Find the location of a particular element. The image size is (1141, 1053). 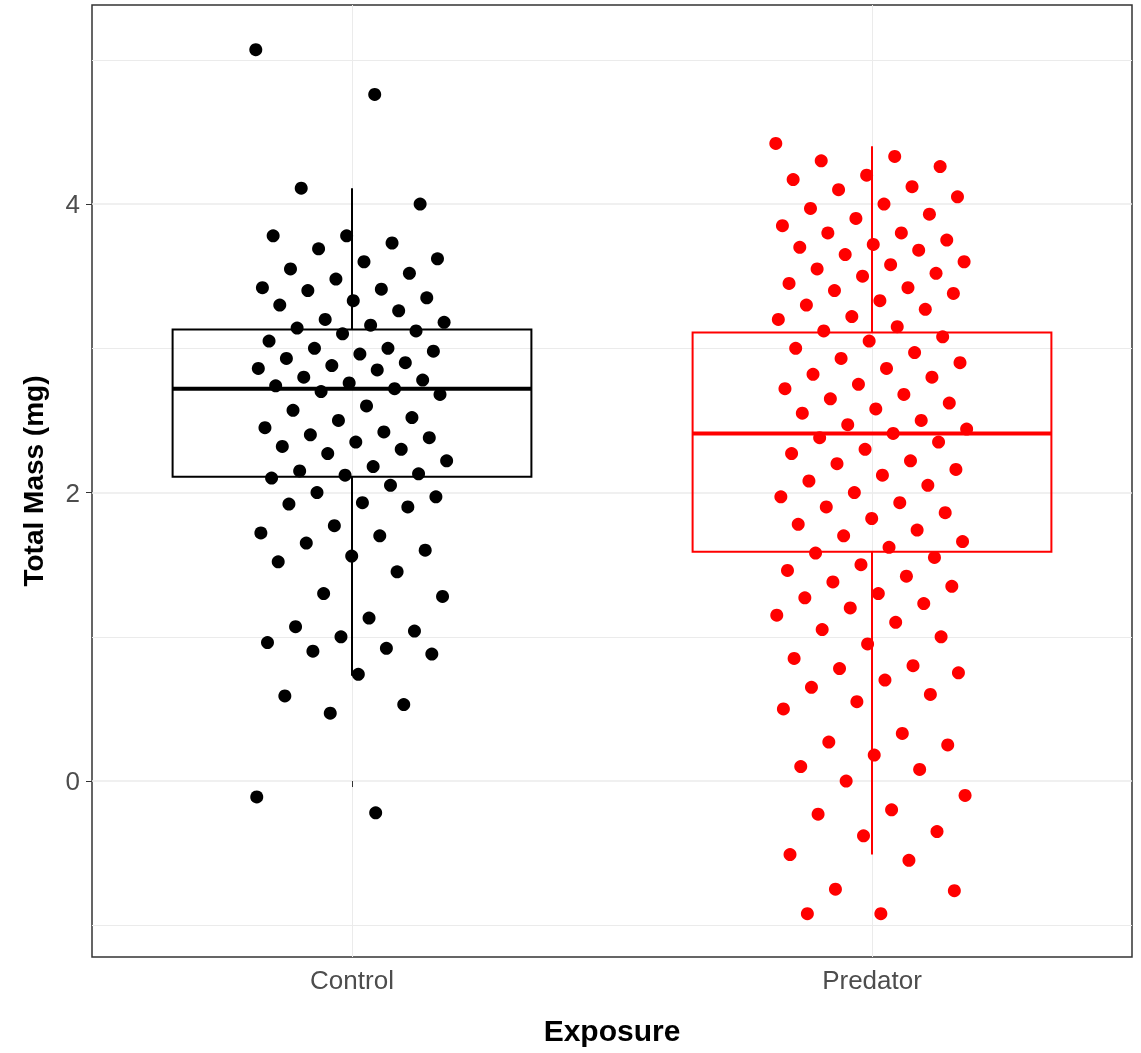

y-tick-label: 2 is located at coordinates (72, 492).